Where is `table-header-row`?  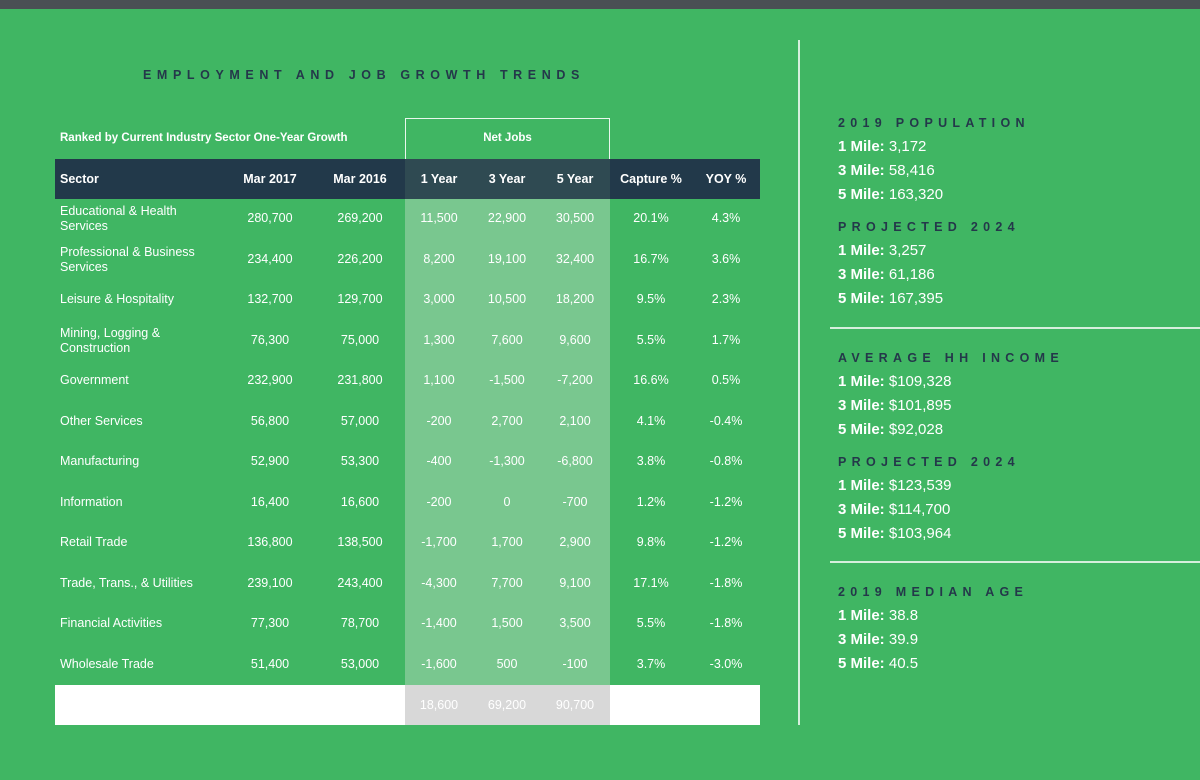 table-header-row is located at coordinates (407, 179).